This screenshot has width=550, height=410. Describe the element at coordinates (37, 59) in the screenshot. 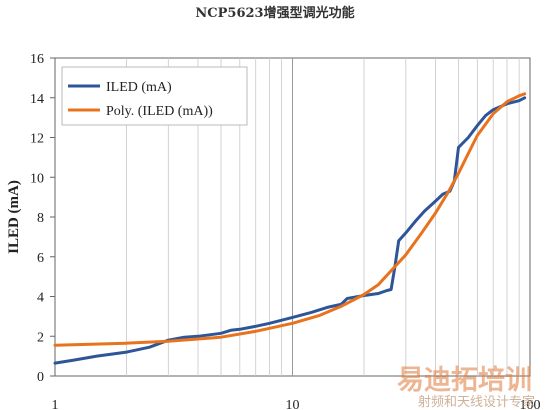

I see `y-tick-label: 16` at that location.